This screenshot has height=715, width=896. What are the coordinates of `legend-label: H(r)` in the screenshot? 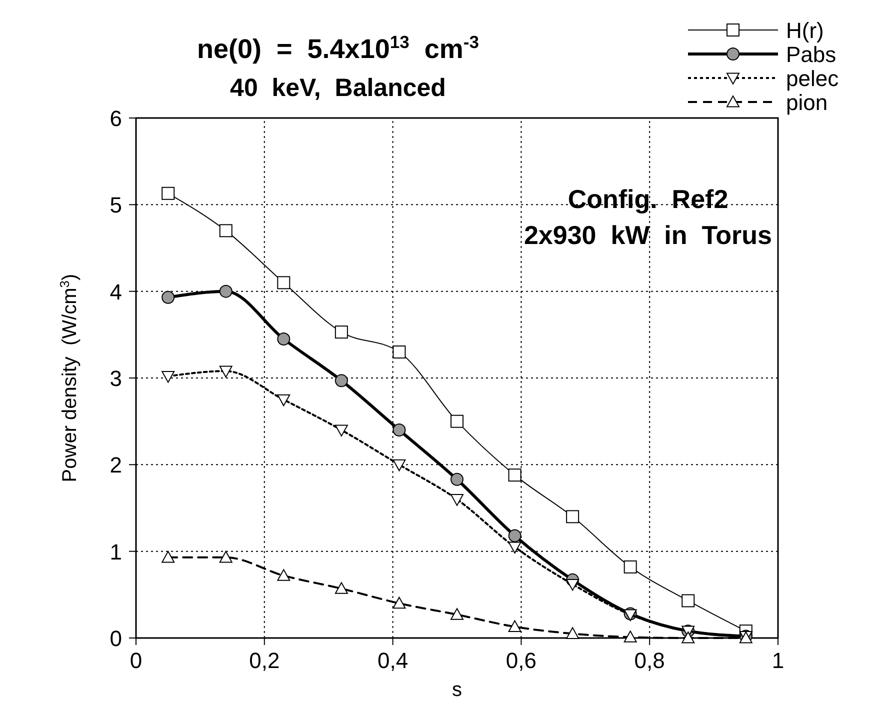 It's located at (805, 30).